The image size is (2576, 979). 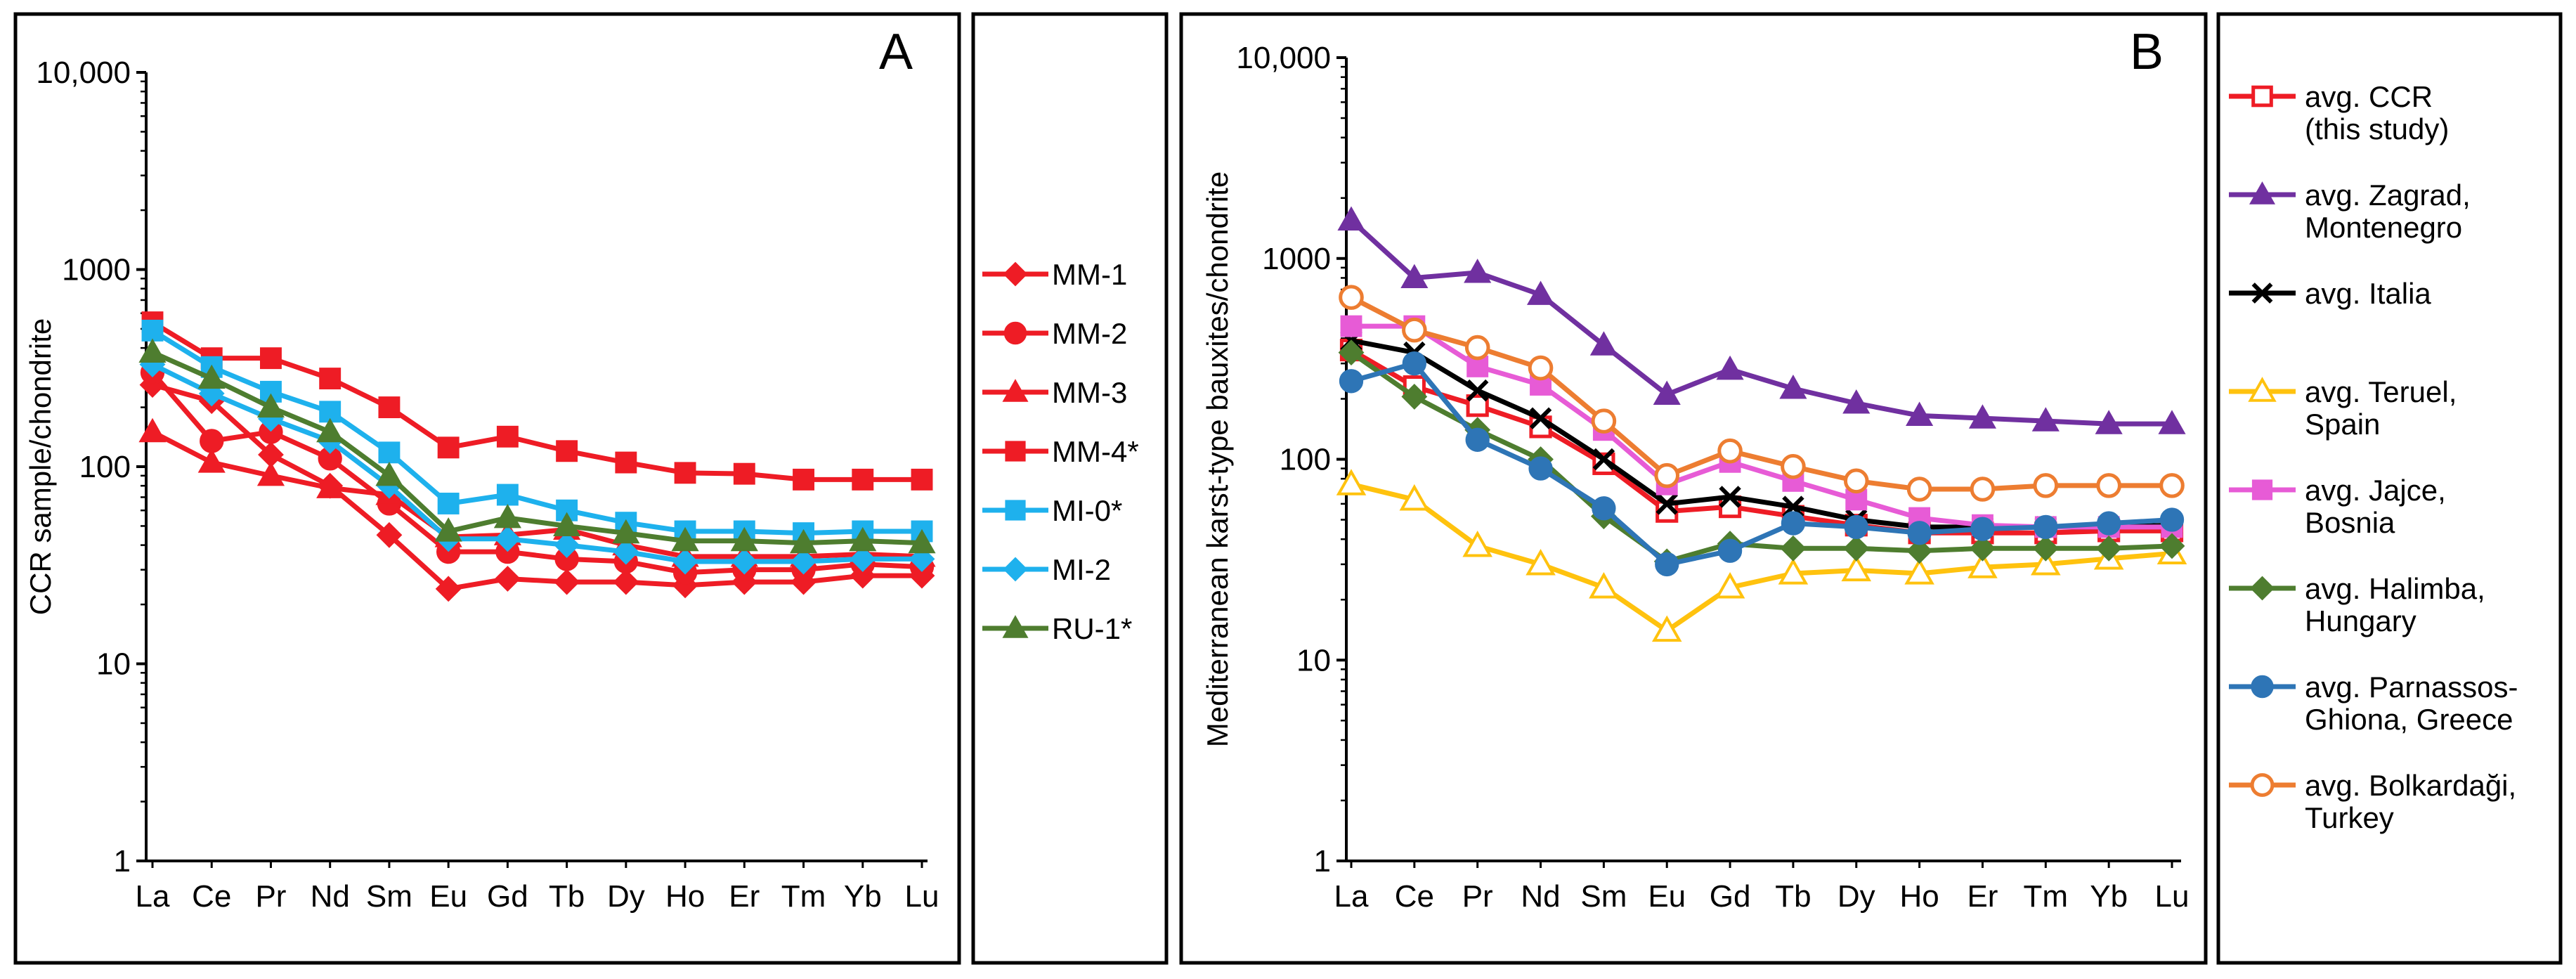 I want to click on x-tick-label: Tb, so click(x=1793, y=897).